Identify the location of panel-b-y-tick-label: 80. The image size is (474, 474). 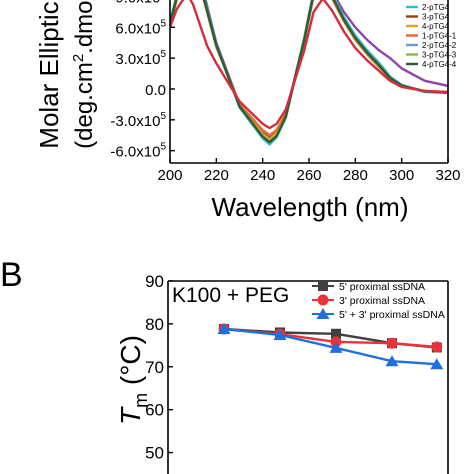
(154, 324).